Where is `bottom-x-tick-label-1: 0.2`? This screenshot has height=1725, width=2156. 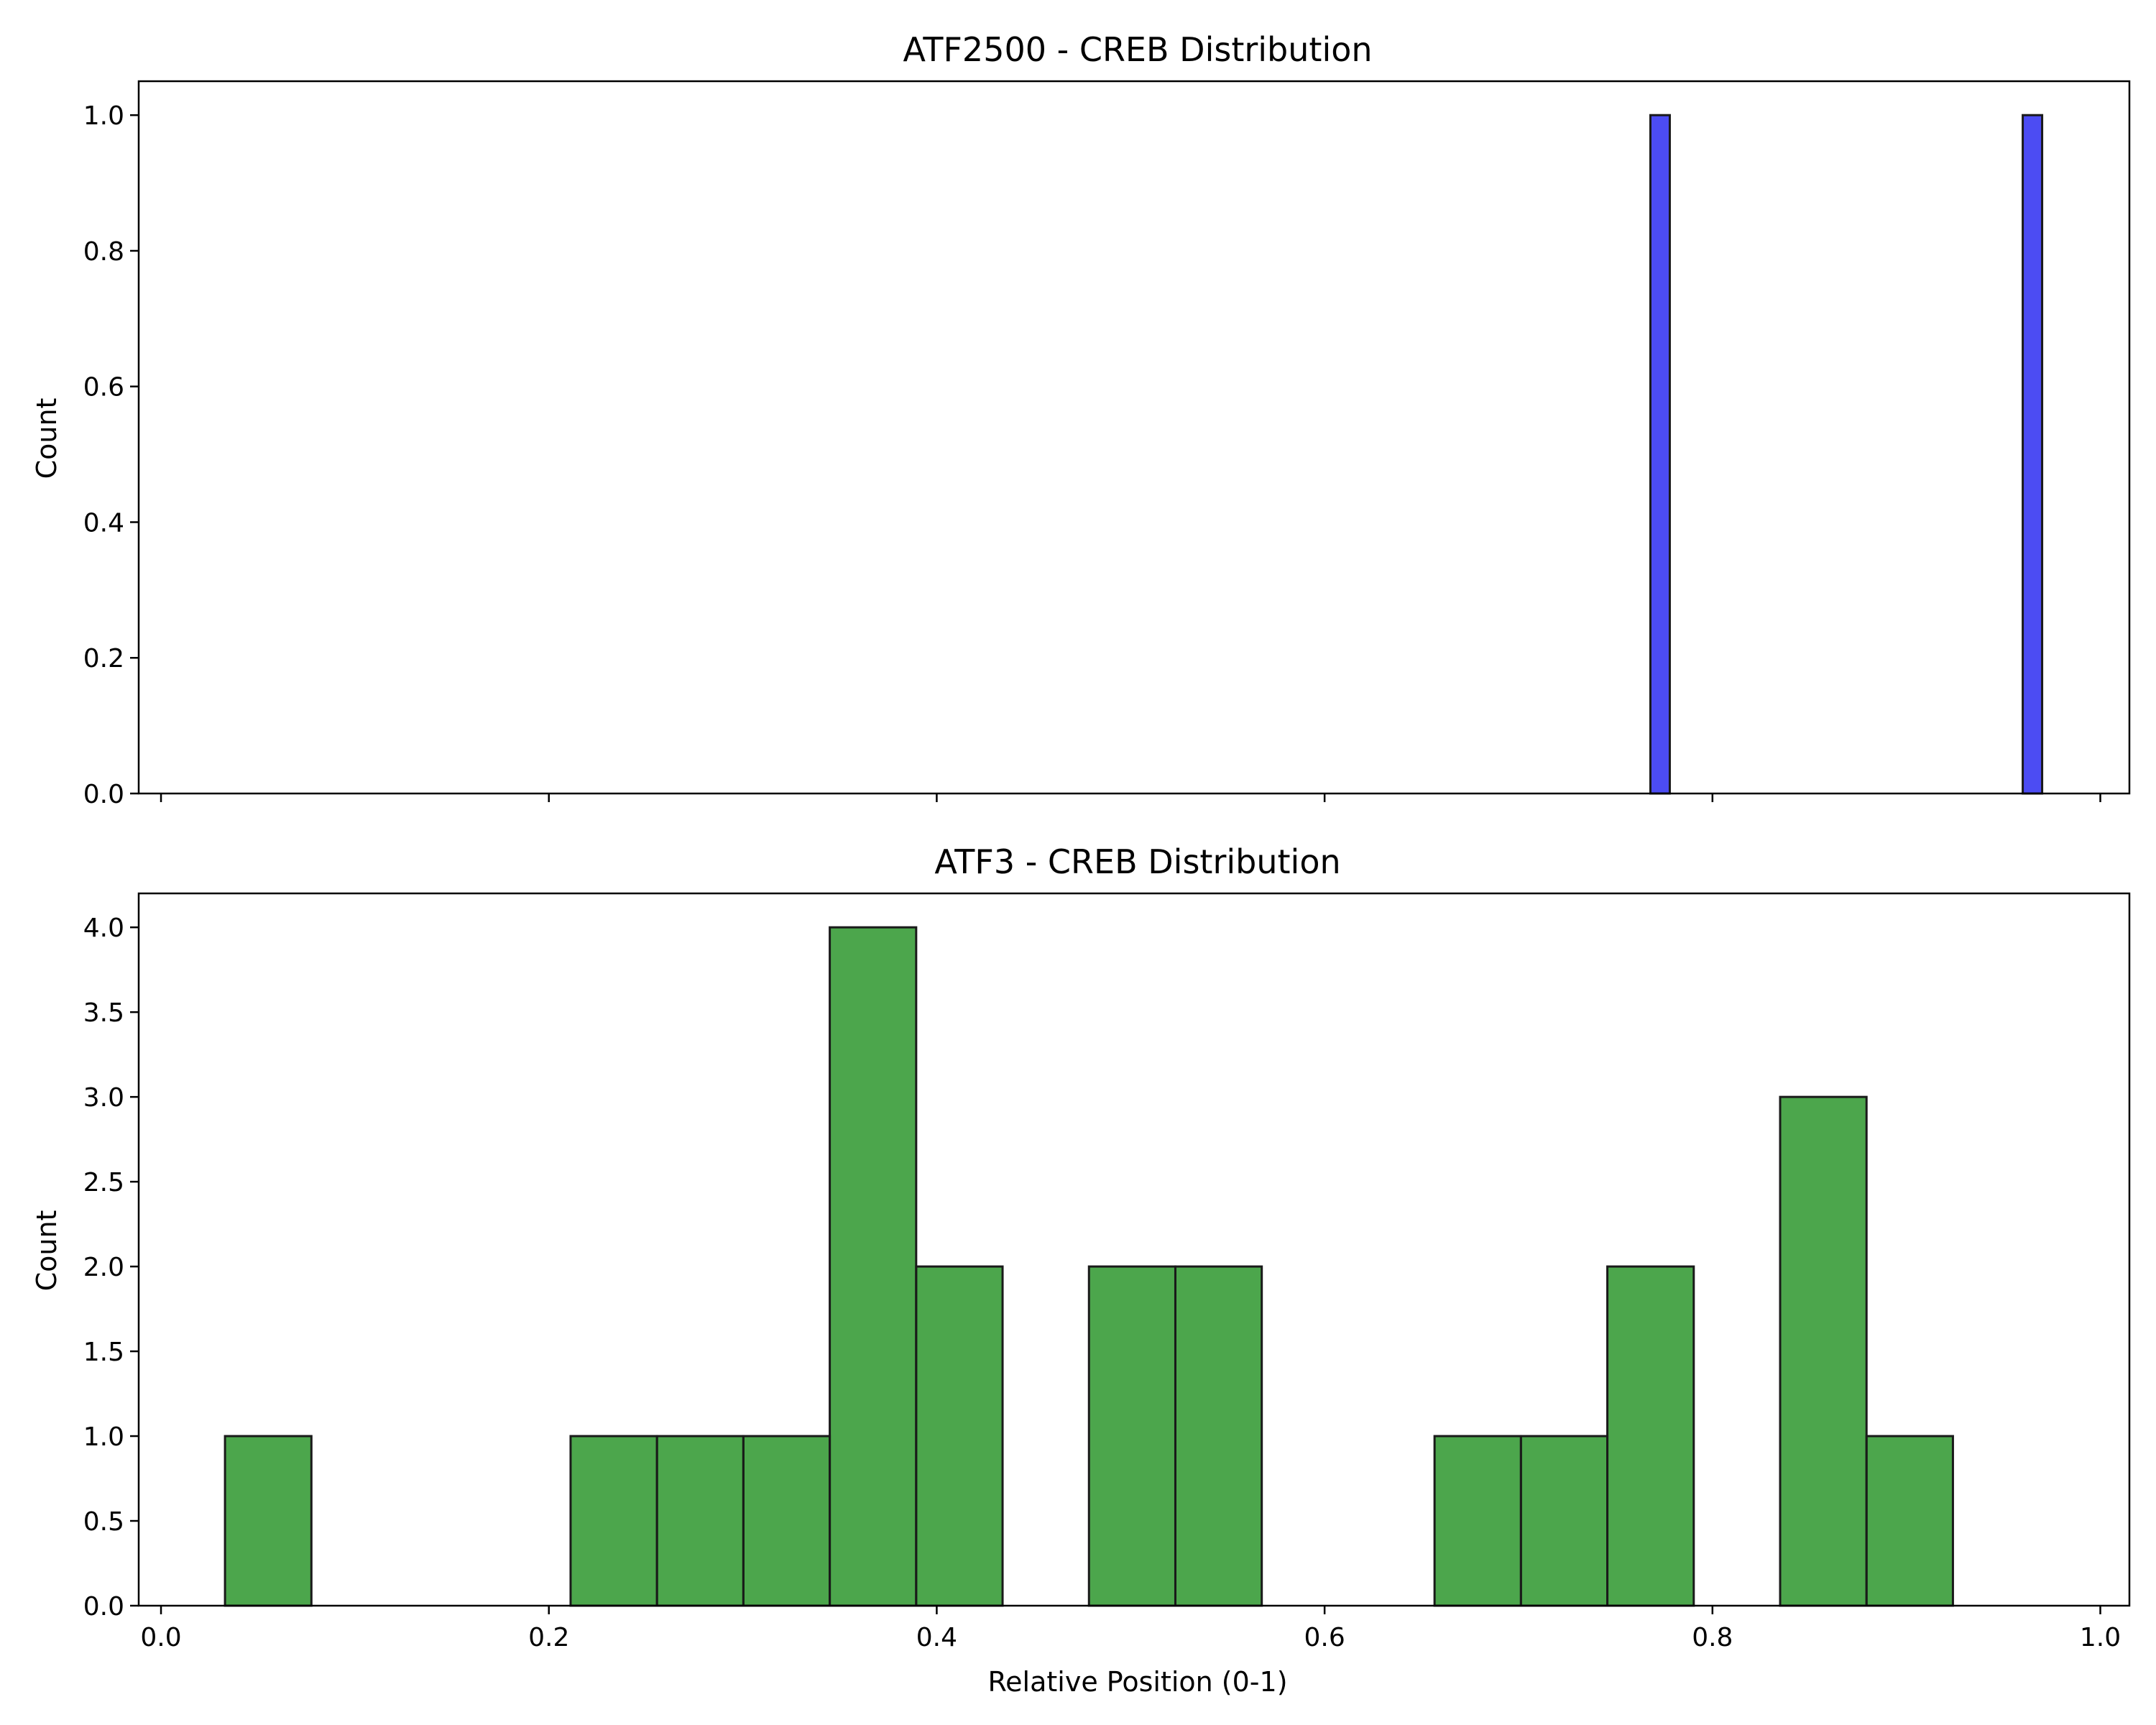 bottom-x-tick-label-1: 0.2 is located at coordinates (548, 1637).